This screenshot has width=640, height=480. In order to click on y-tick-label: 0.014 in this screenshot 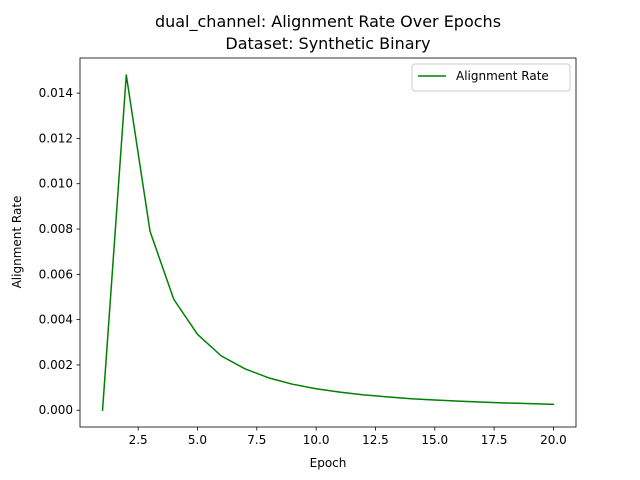, I will do `click(56, 93)`.